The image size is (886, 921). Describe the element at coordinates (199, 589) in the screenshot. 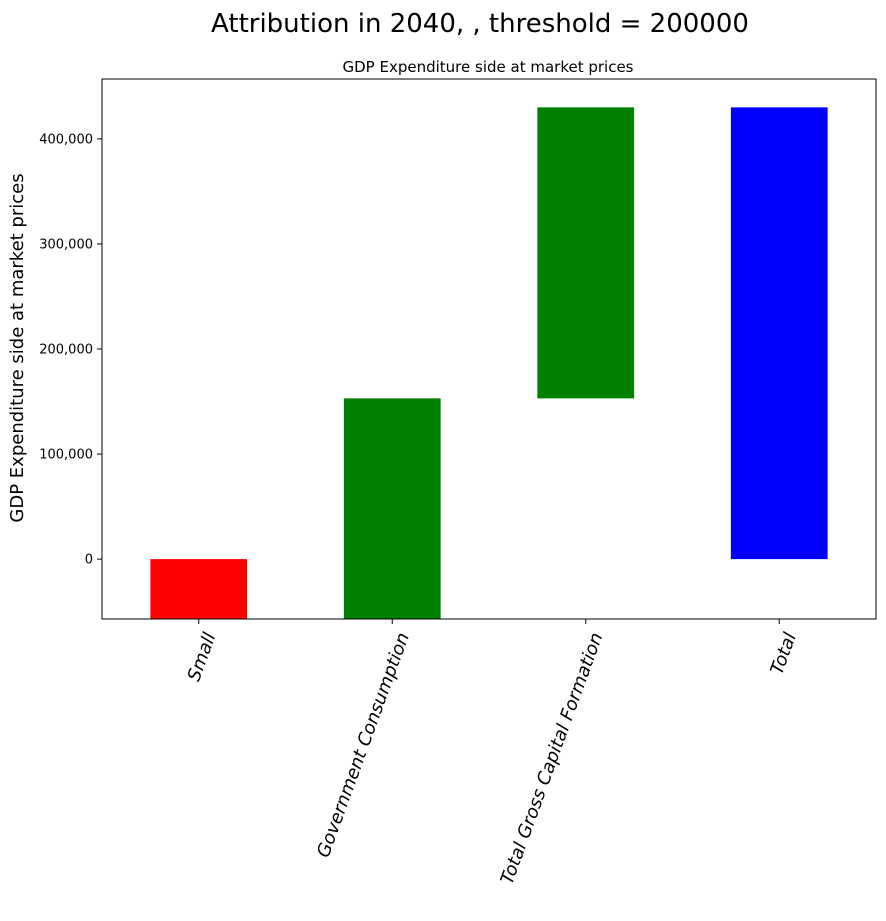

I see `bar-small` at that location.